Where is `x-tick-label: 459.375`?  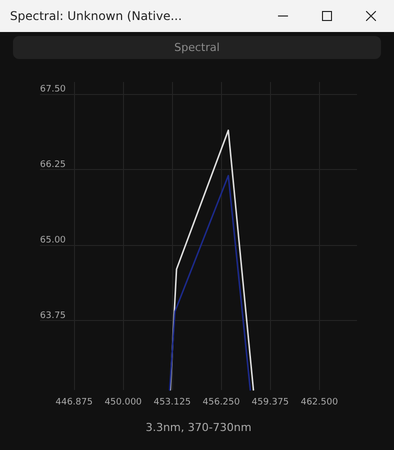 x-tick-label: 459.375 is located at coordinates (270, 403).